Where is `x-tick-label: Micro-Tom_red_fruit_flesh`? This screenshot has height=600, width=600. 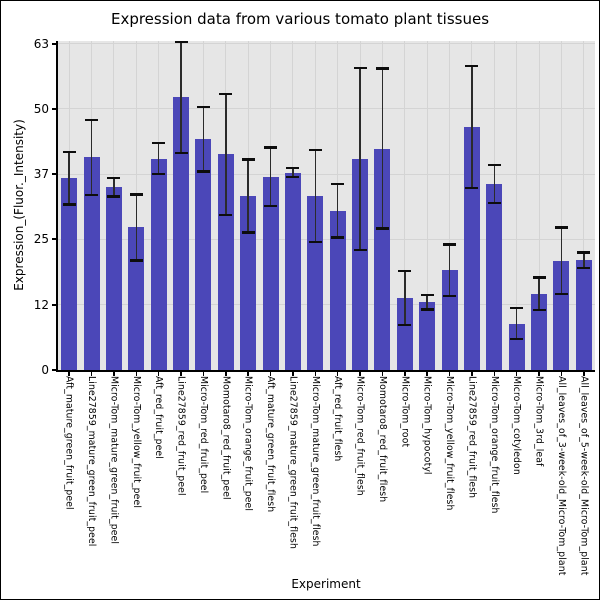 x-tick-label: Micro-Tom_red_fruit_flesh is located at coordinates (360, 436).